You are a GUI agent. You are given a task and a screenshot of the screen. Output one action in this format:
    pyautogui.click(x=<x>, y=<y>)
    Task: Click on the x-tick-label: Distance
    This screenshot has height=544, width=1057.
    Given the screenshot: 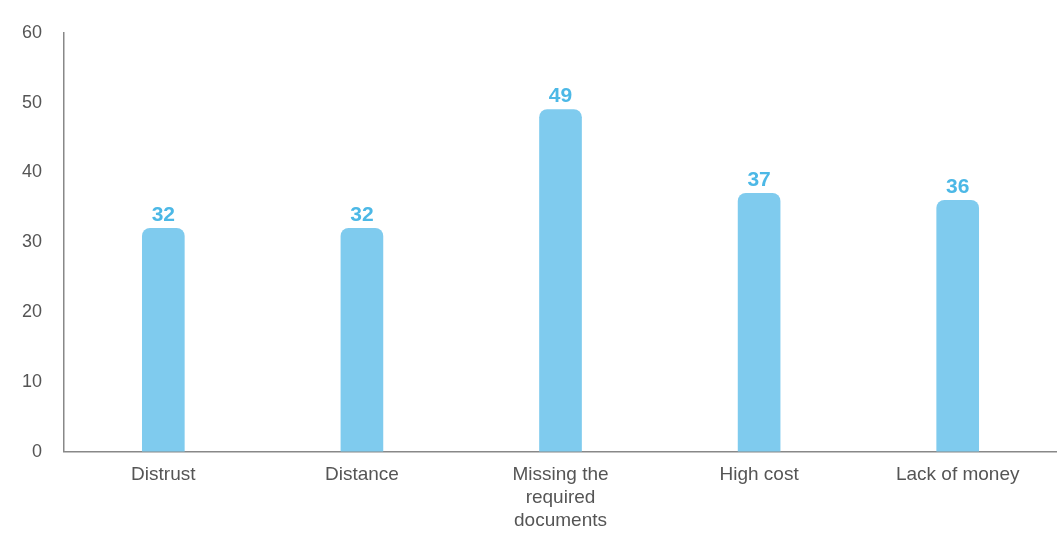 What is the action you would take?
    pyautogui.click(x=361, y=474)
    